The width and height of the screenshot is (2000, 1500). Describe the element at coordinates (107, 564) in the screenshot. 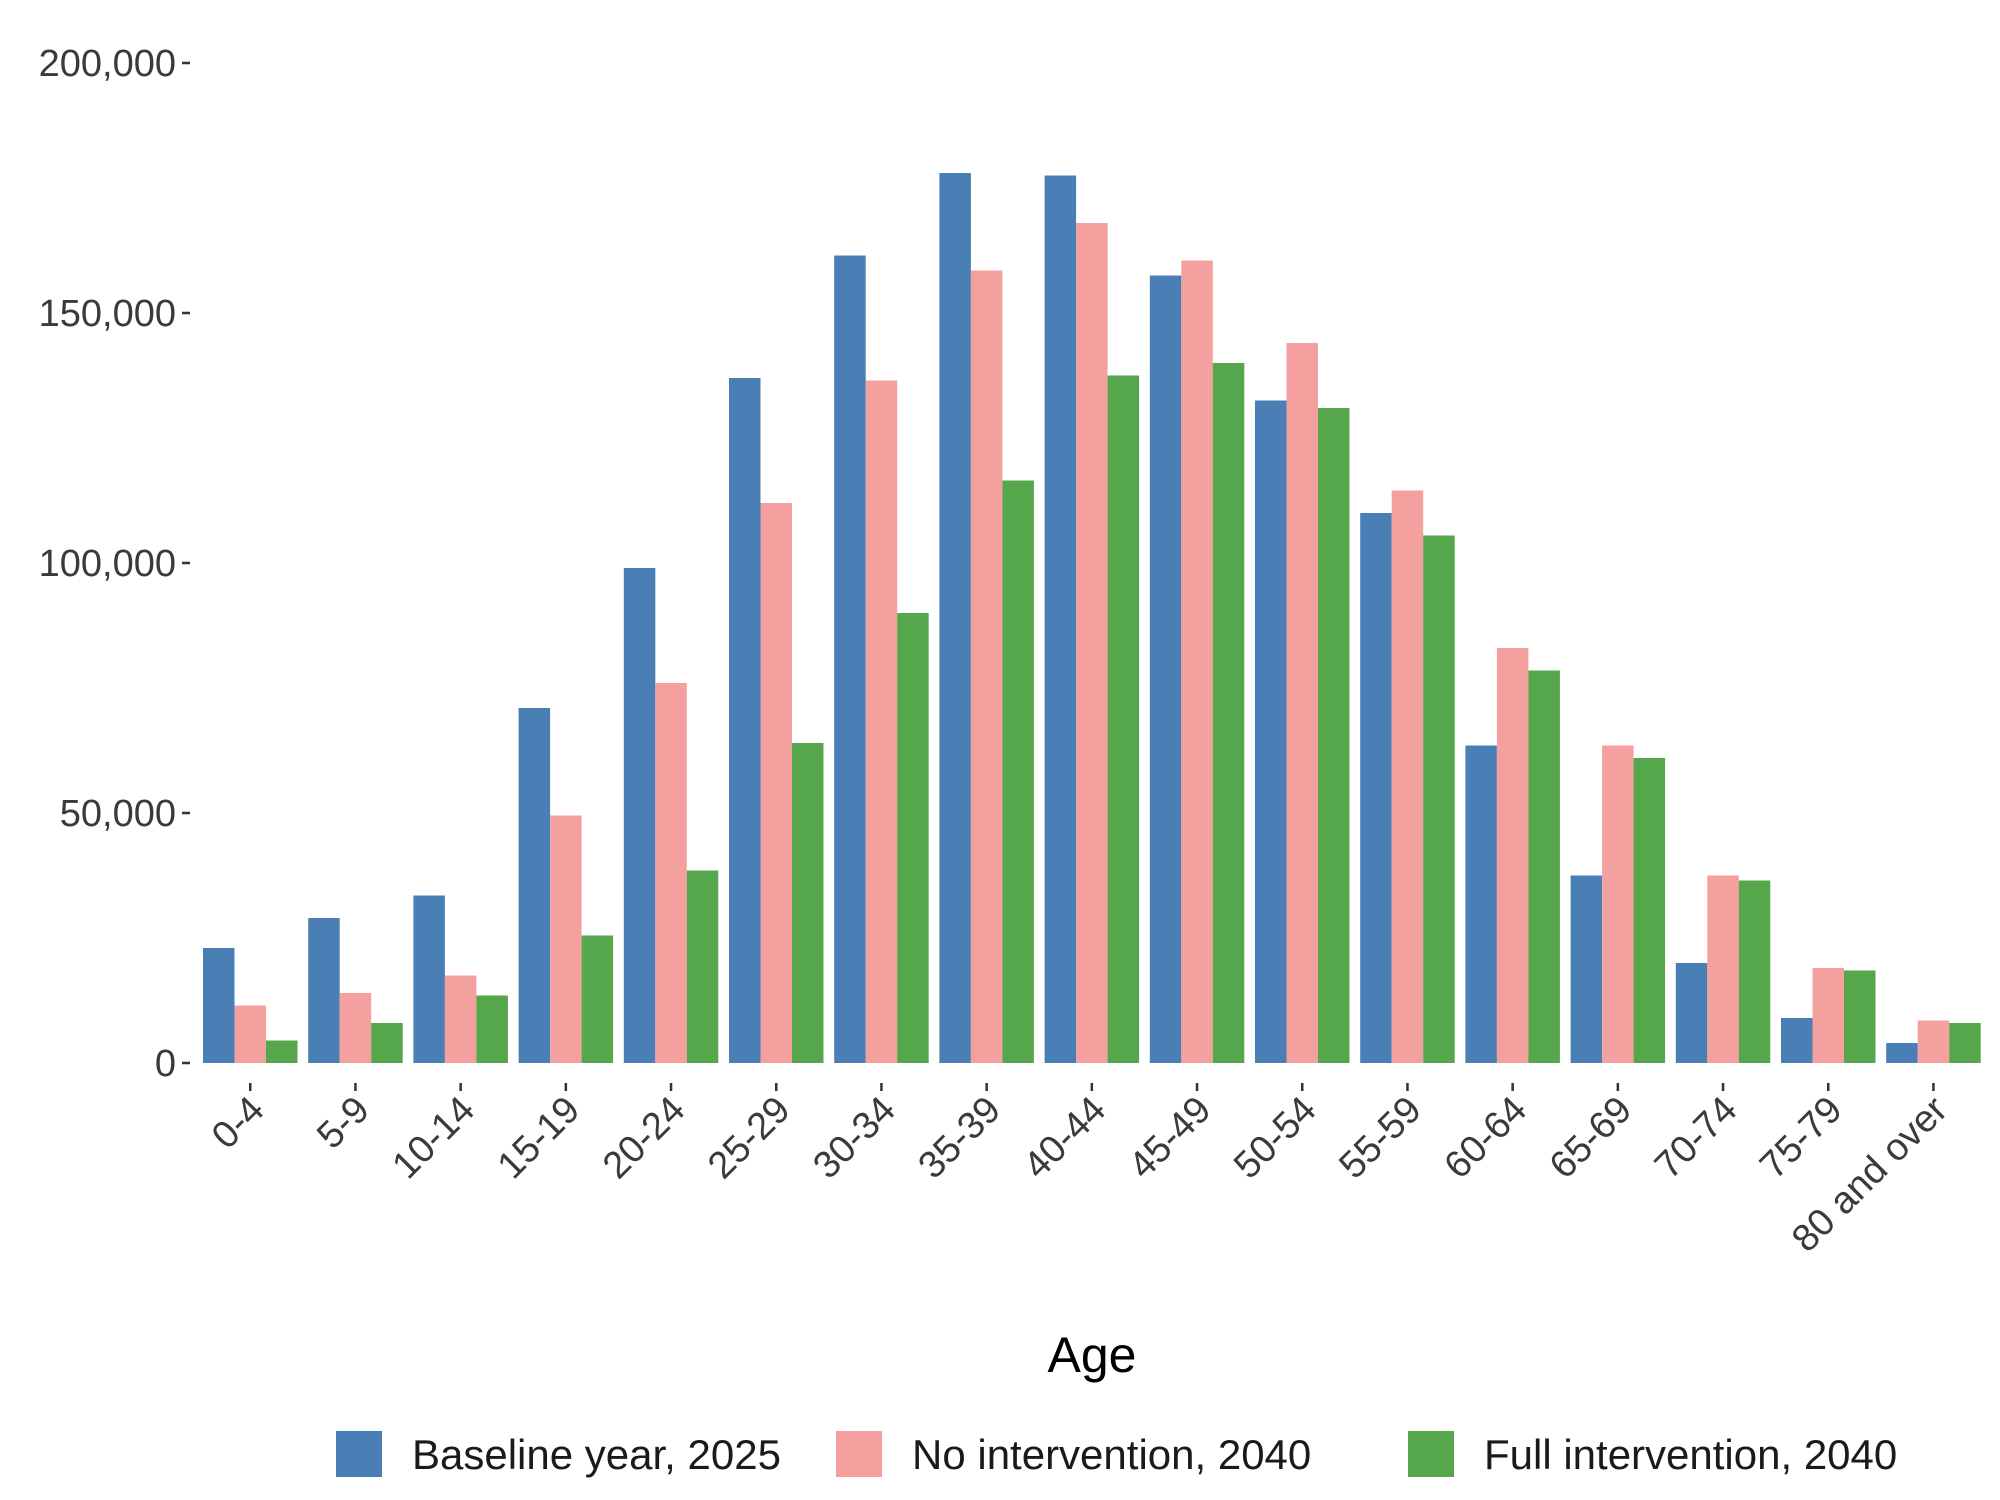

I see `y-tick-label: 100,000` at that location.